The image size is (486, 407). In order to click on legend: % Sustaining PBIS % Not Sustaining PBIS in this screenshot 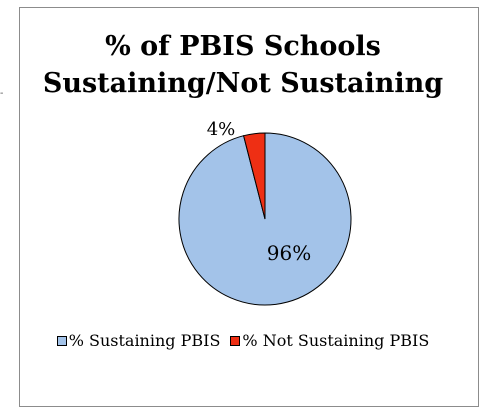, I will do `click(243, 340)`.